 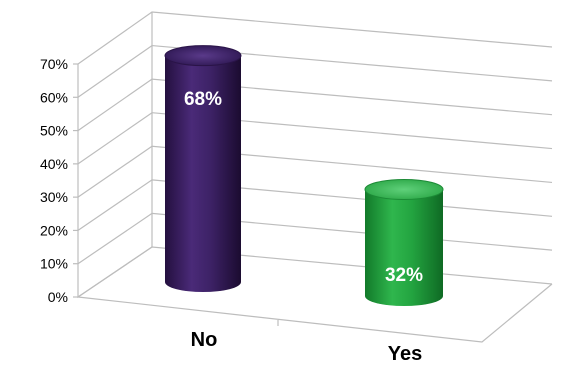 What do you see at coordinates (204, 340) in the screenshot?
I see `category-label-no: No` at bounding box center [204, 340].